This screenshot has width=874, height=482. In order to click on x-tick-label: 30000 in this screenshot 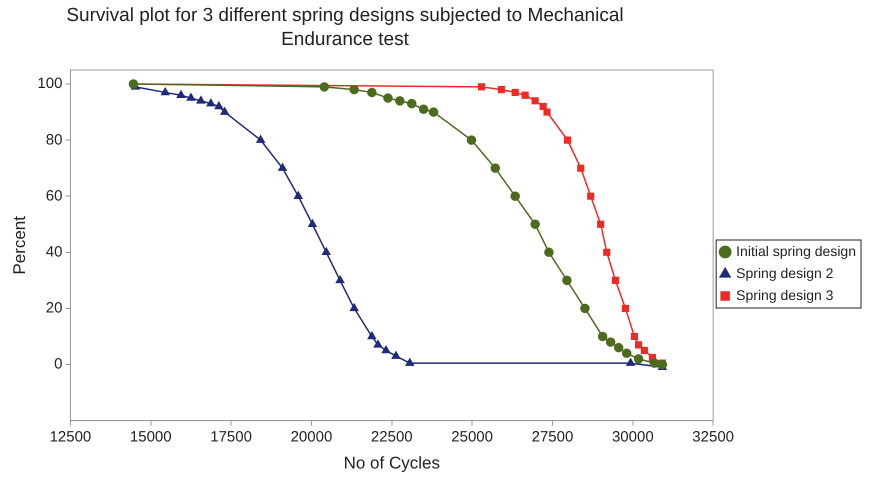, I will do `click(633, 437)`.